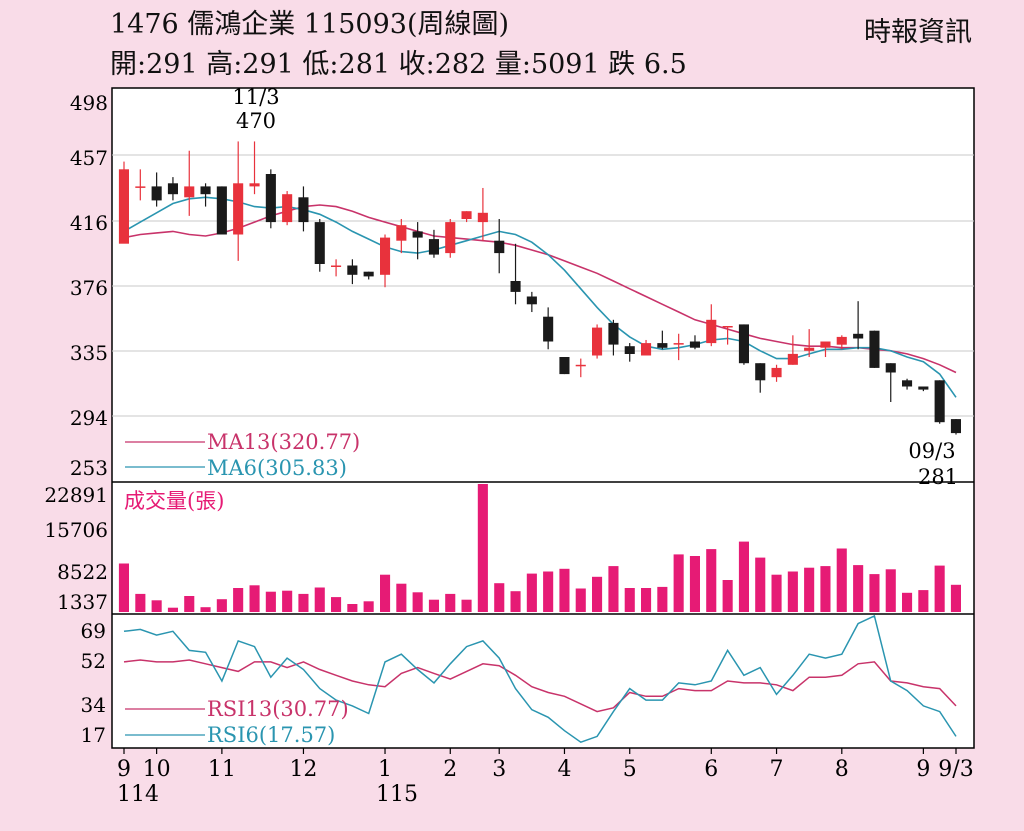  Describe the element at coordinates (89, 288) in the screenshot. I see `price-tick: 376` at that location.